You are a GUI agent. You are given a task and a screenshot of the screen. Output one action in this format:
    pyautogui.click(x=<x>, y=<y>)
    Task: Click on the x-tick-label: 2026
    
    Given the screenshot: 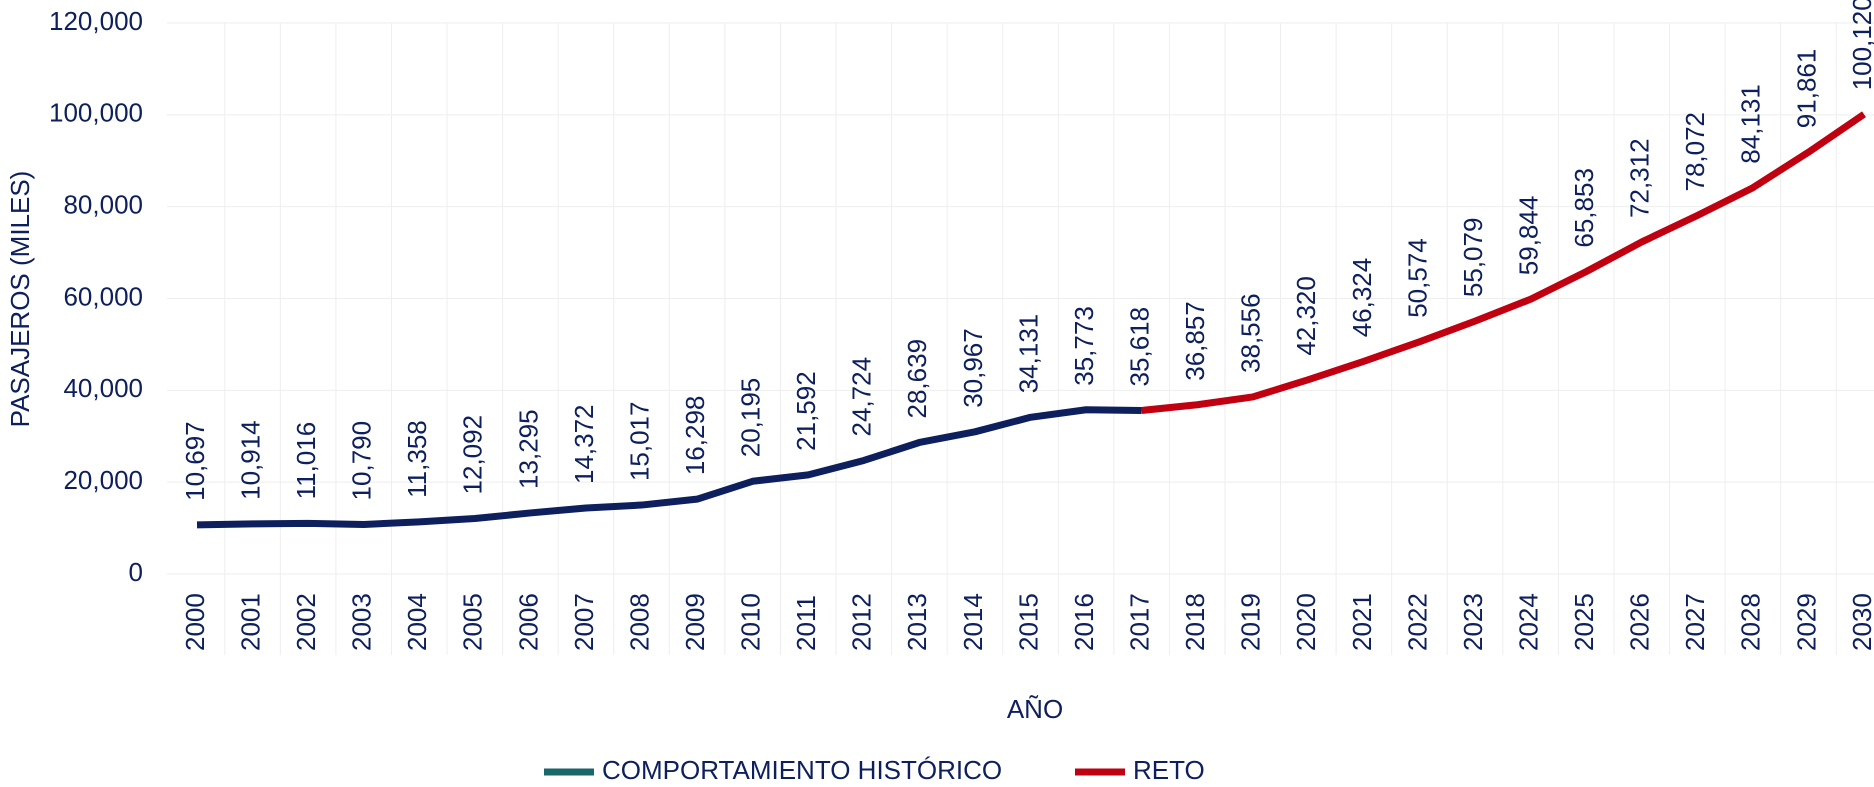 What is the action you would take?
    pyautogui.click(x=1640, y=622)
    